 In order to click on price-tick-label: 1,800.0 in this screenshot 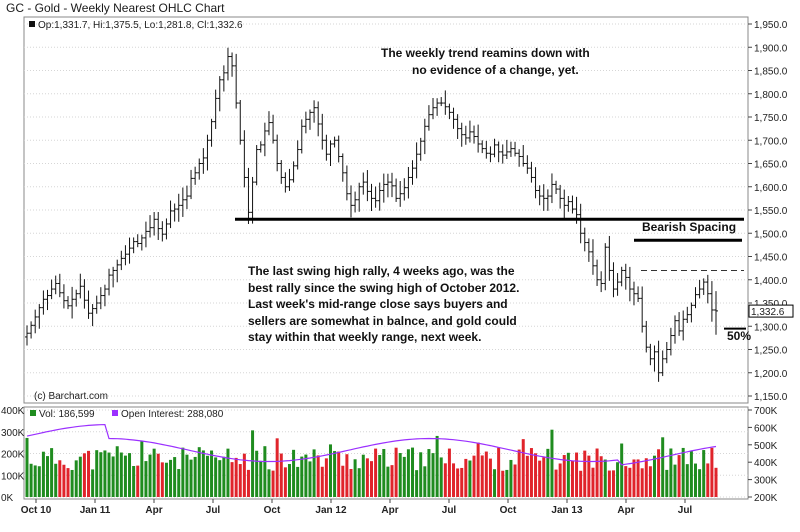, I will do `click(771, 95)`.